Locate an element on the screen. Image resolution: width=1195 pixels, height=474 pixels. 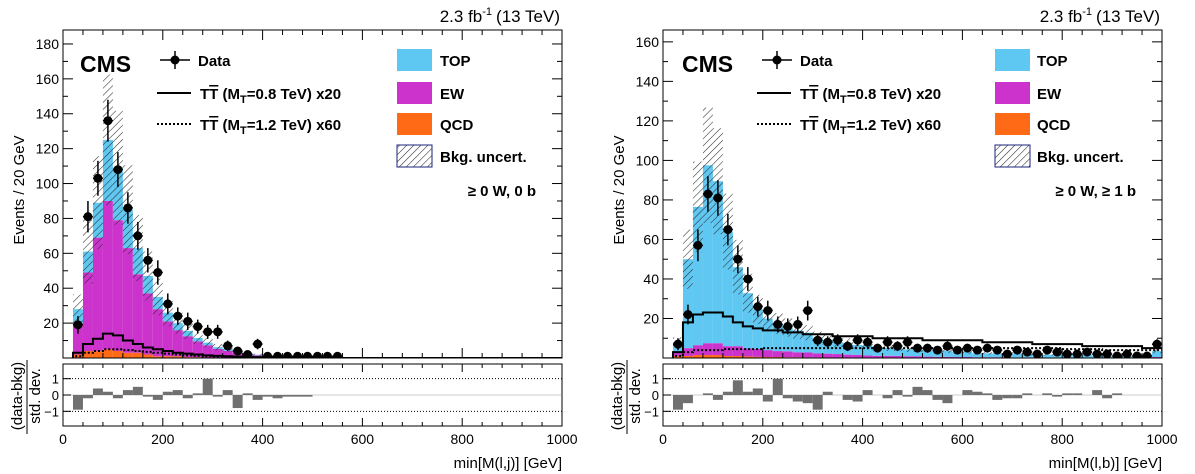
y-tick-label: 20 is located at coordinates (651, 318).